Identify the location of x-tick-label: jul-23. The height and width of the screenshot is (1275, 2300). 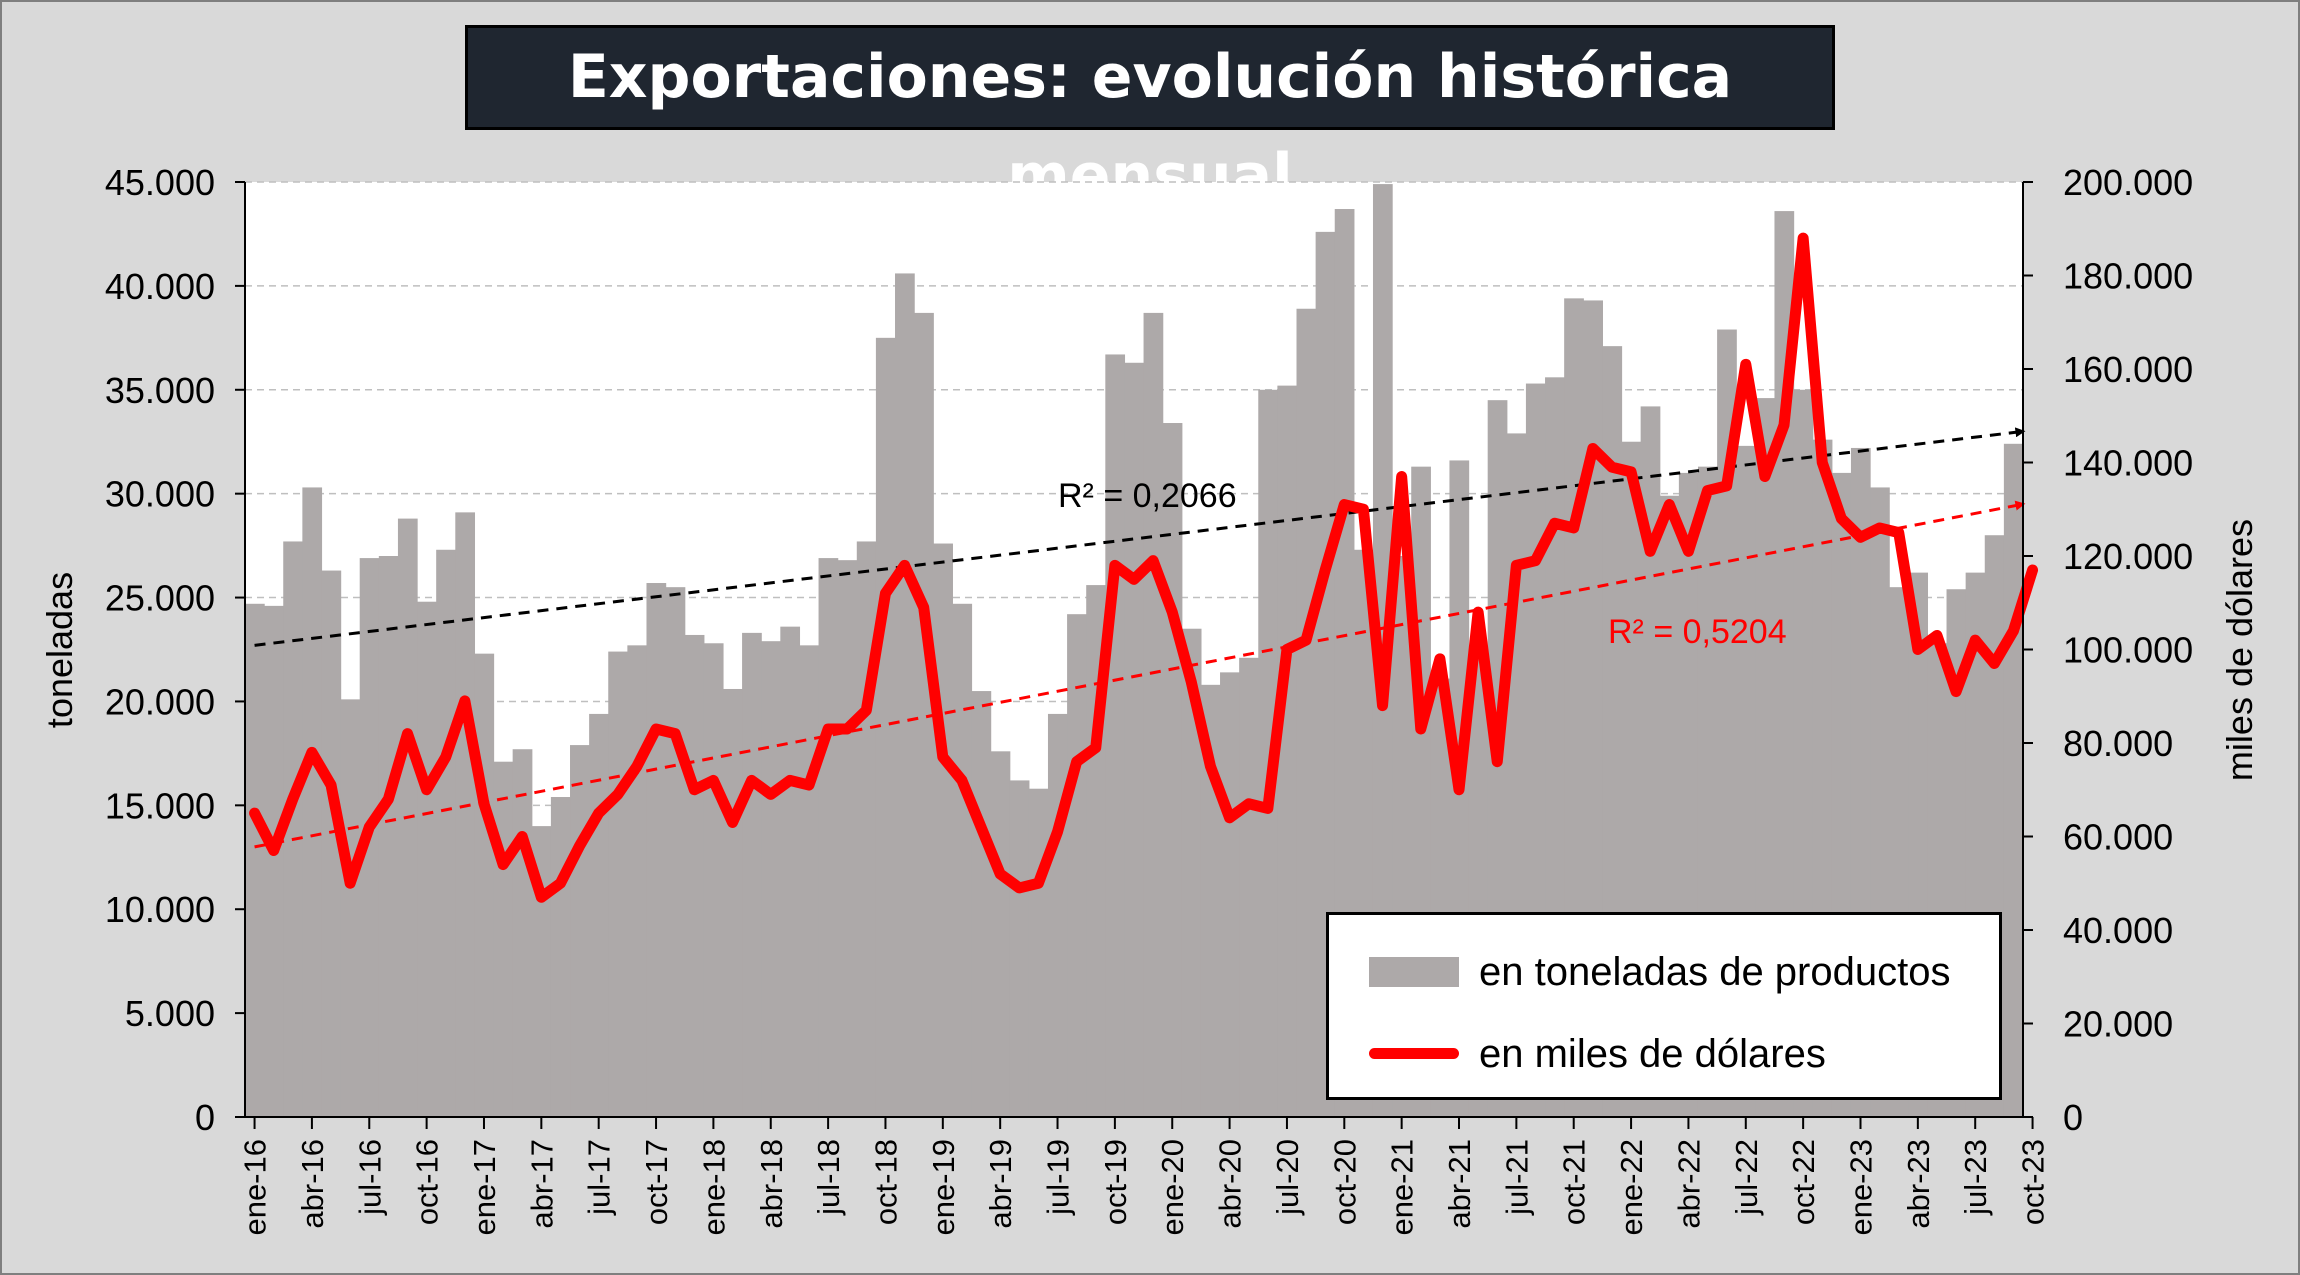
(1975, 1177).